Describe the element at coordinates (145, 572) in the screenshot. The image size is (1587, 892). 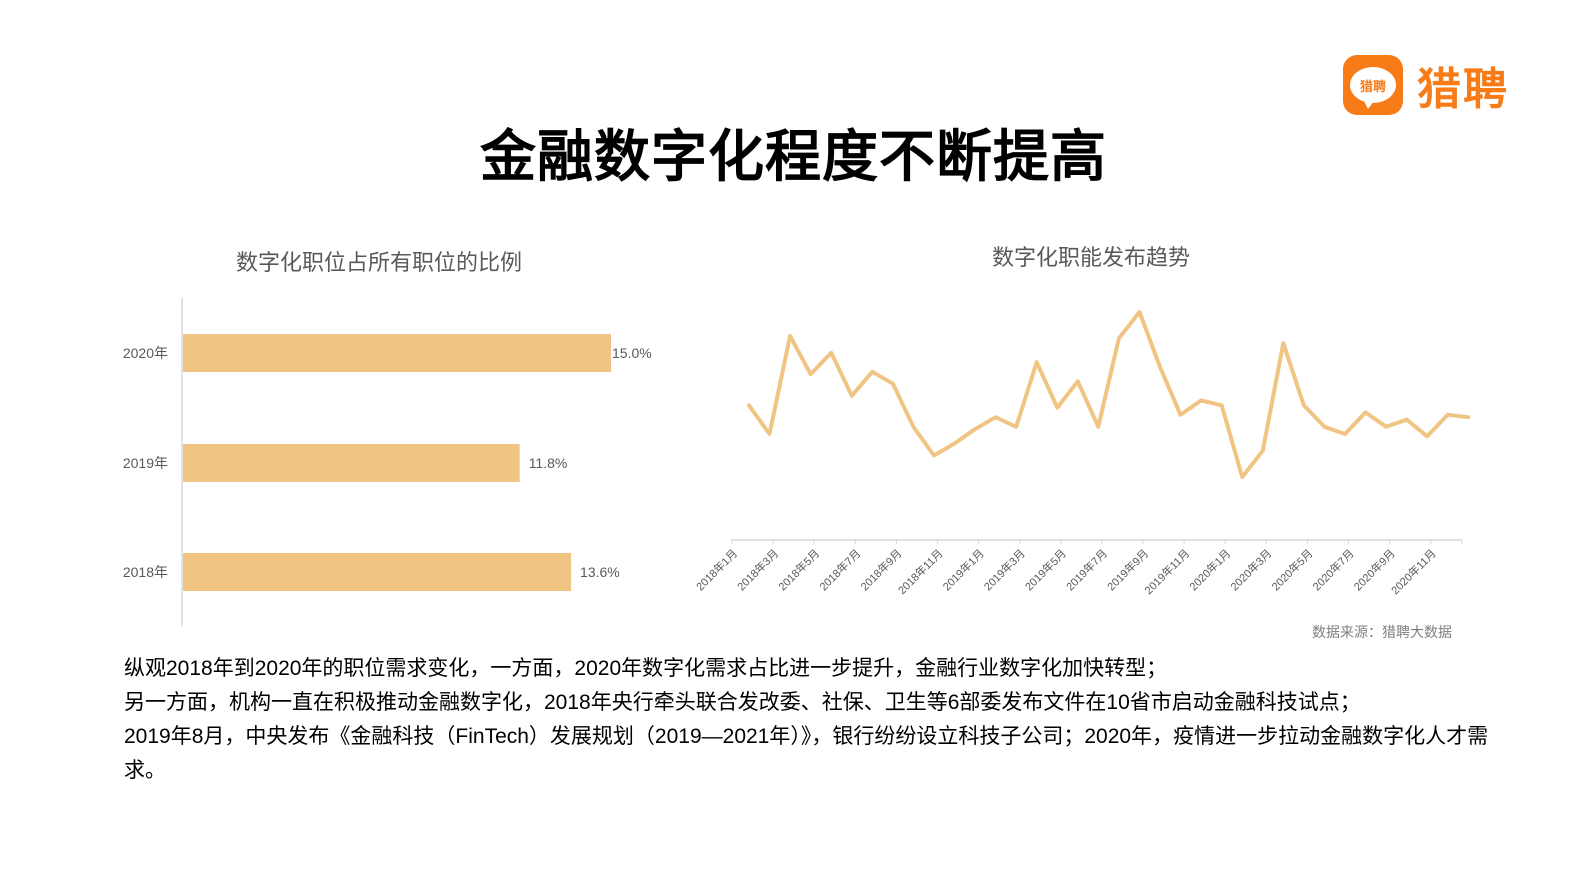
I see `bar-category-label: 2018年` at that location.